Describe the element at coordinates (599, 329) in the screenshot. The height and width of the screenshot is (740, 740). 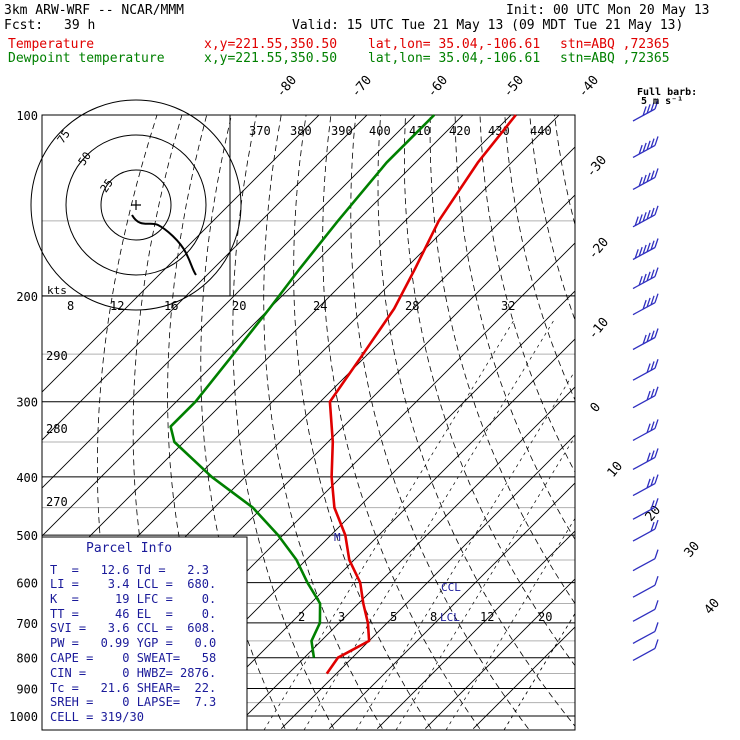
I see `isotherm-tick-label: -10` at that location.